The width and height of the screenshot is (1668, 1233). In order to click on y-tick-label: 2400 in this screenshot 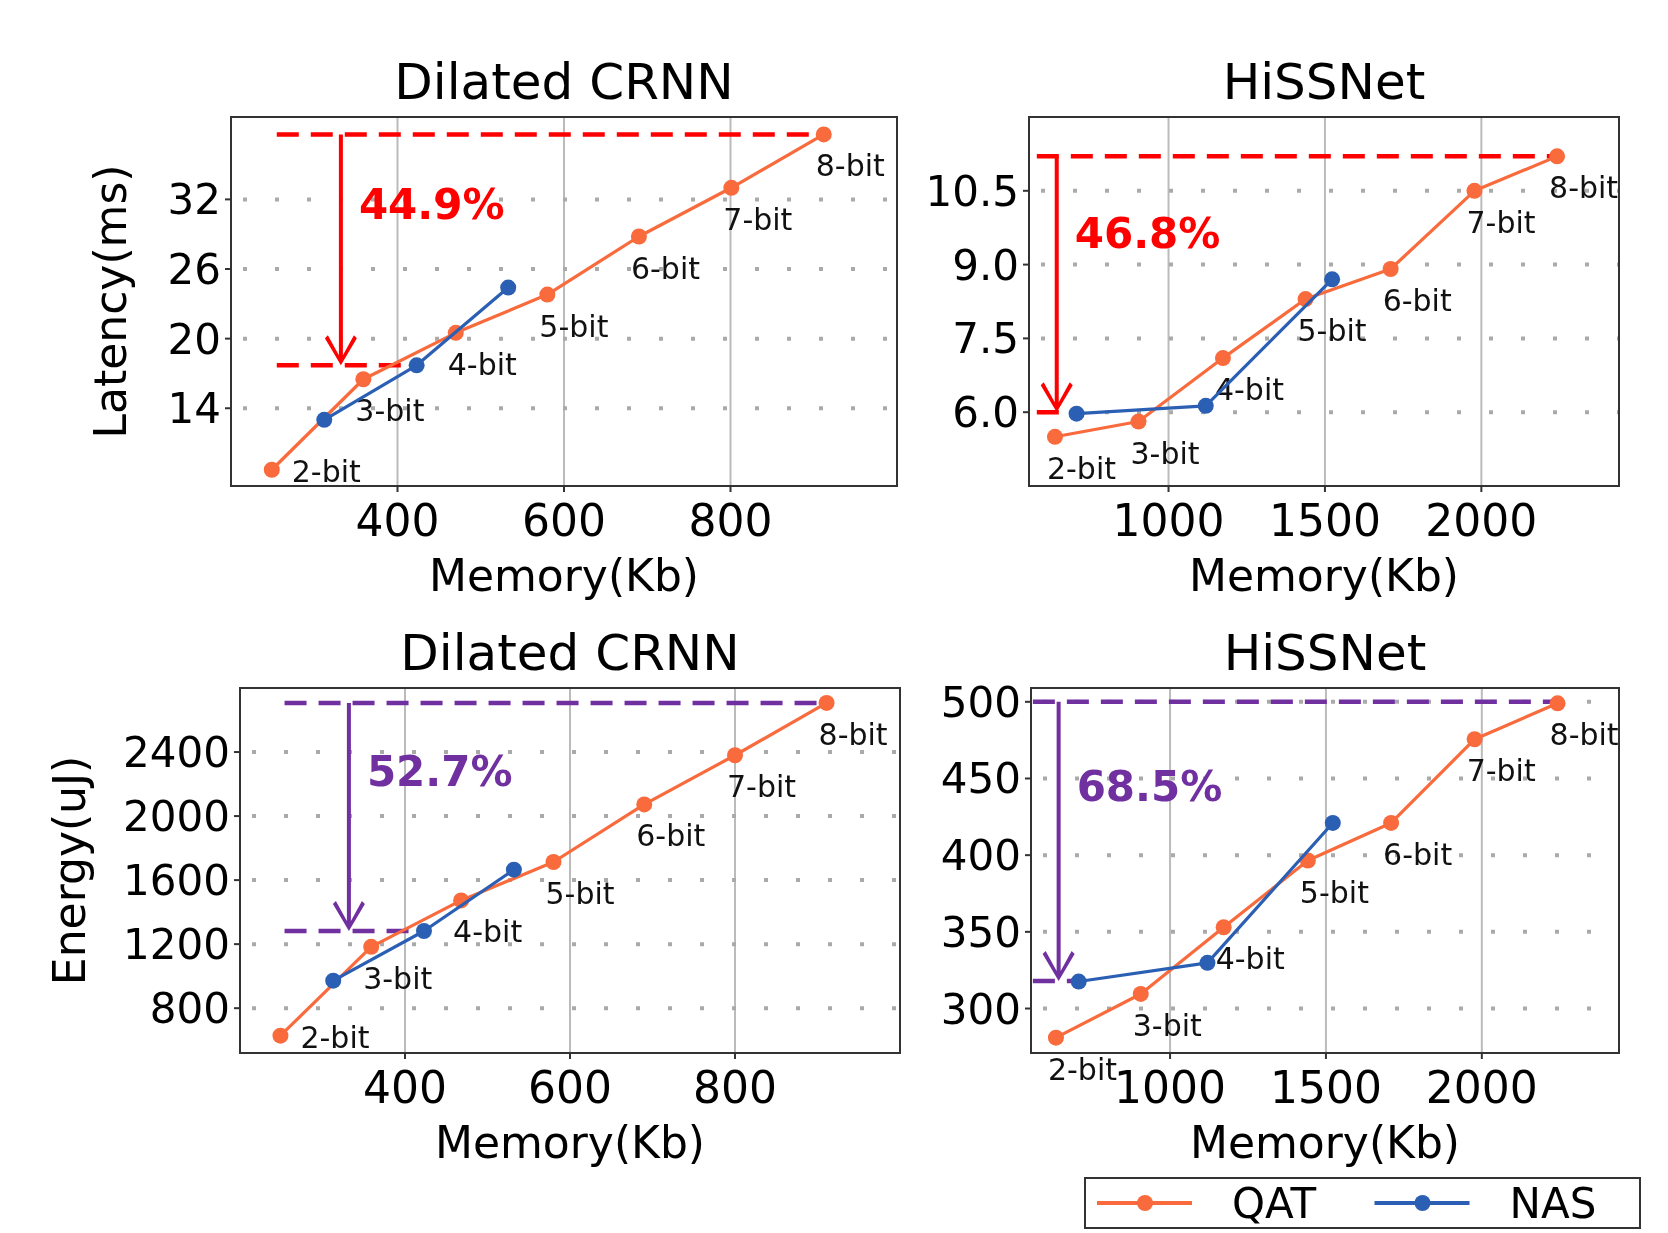, I will do `click(176, 753)`.